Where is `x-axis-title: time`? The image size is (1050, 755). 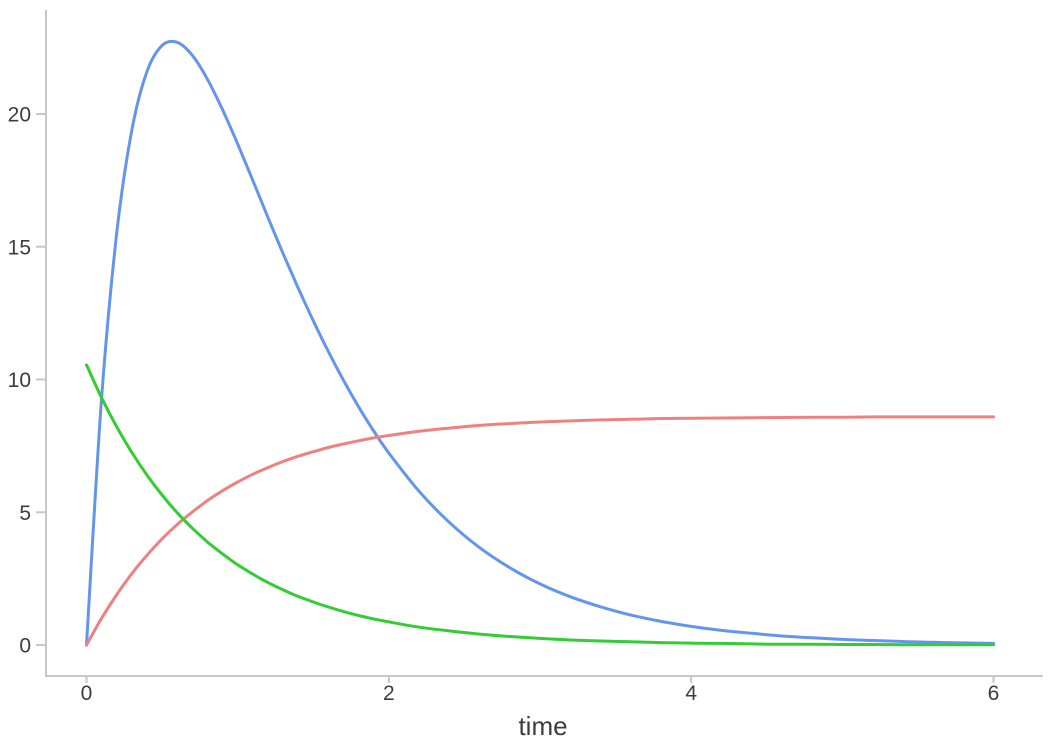 x-axis-title: time is located at coordinates (542, 726).